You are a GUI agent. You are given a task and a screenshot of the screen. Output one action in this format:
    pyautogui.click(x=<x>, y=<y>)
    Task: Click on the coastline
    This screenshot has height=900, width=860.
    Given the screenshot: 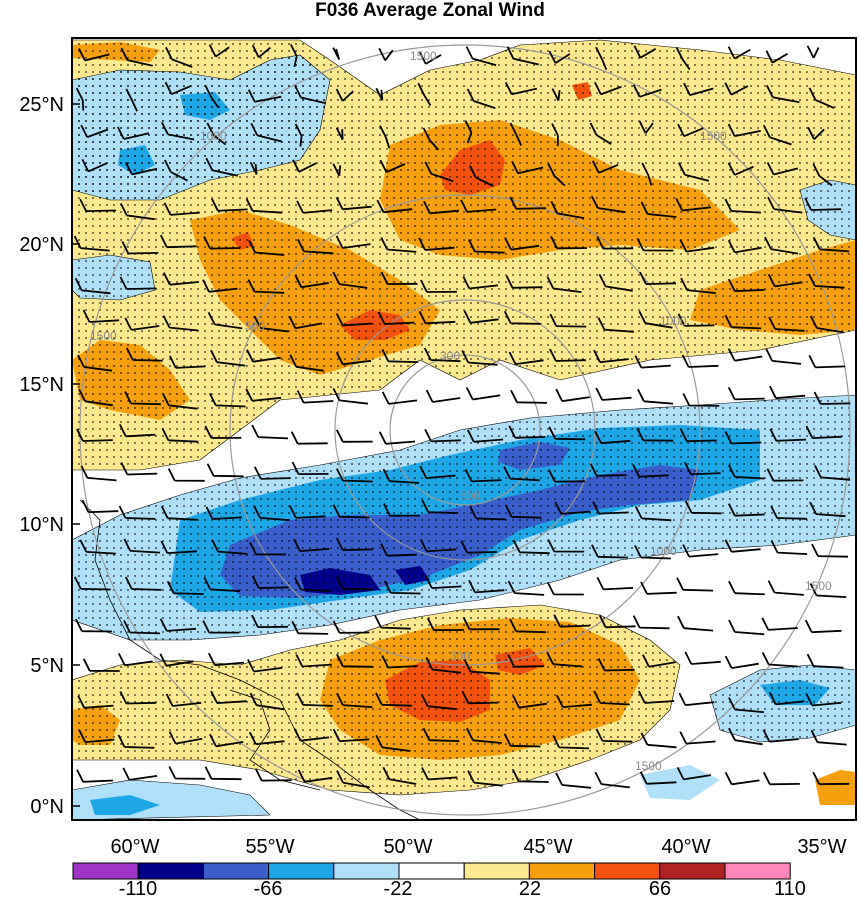 What is the action you would take?
    pyautogui.click(x=250, y=659)
    